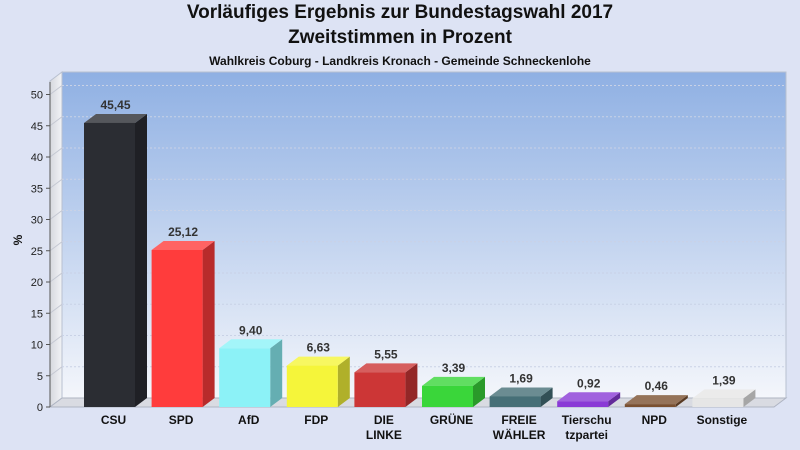 This screenshot has width=800, height=450. Describe the element at coordinates (37, 283) in the screenshot. I see `y-tick-label: 20` at that location.